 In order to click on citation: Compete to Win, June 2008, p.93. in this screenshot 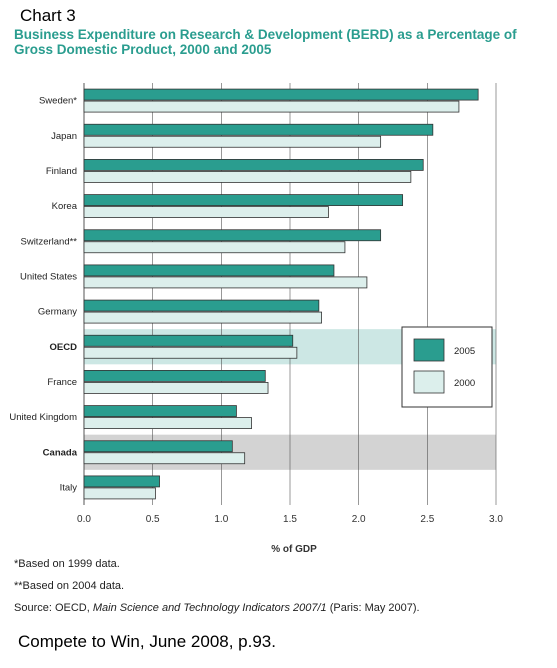, I will do `click(147, 641)`.